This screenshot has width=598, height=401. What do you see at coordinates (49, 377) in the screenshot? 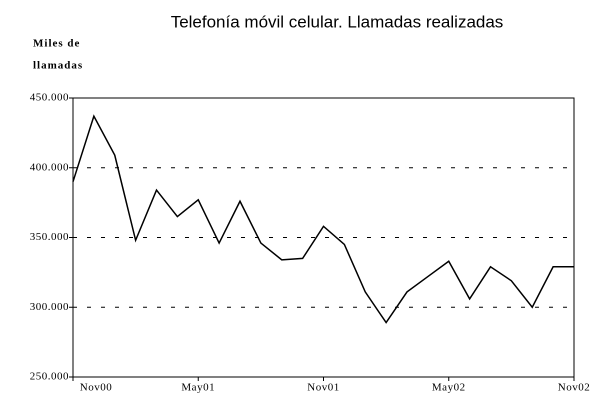
I see `y-tick-label: 250.000` at bounding box center [49, 377].